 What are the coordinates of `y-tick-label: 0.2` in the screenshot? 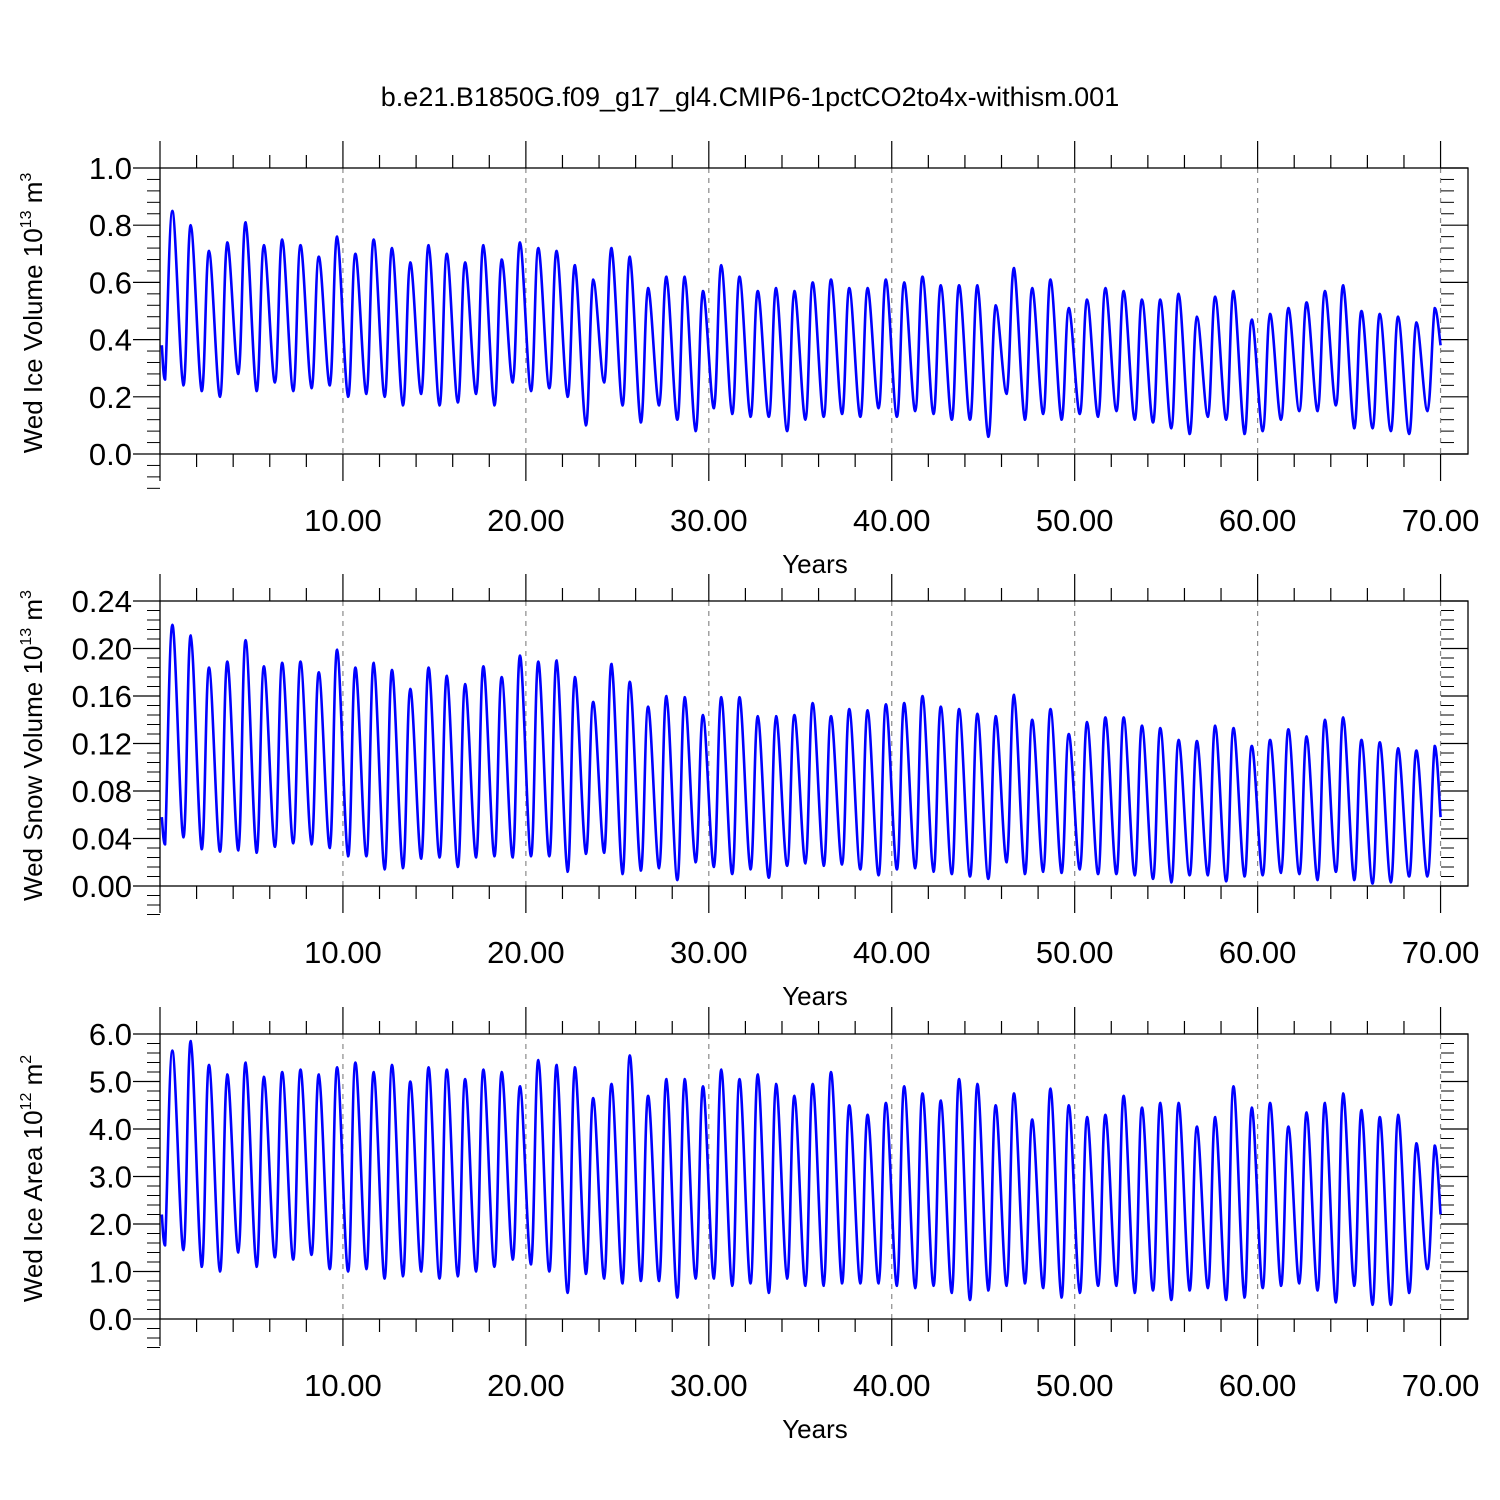 It's located at (110, 397).